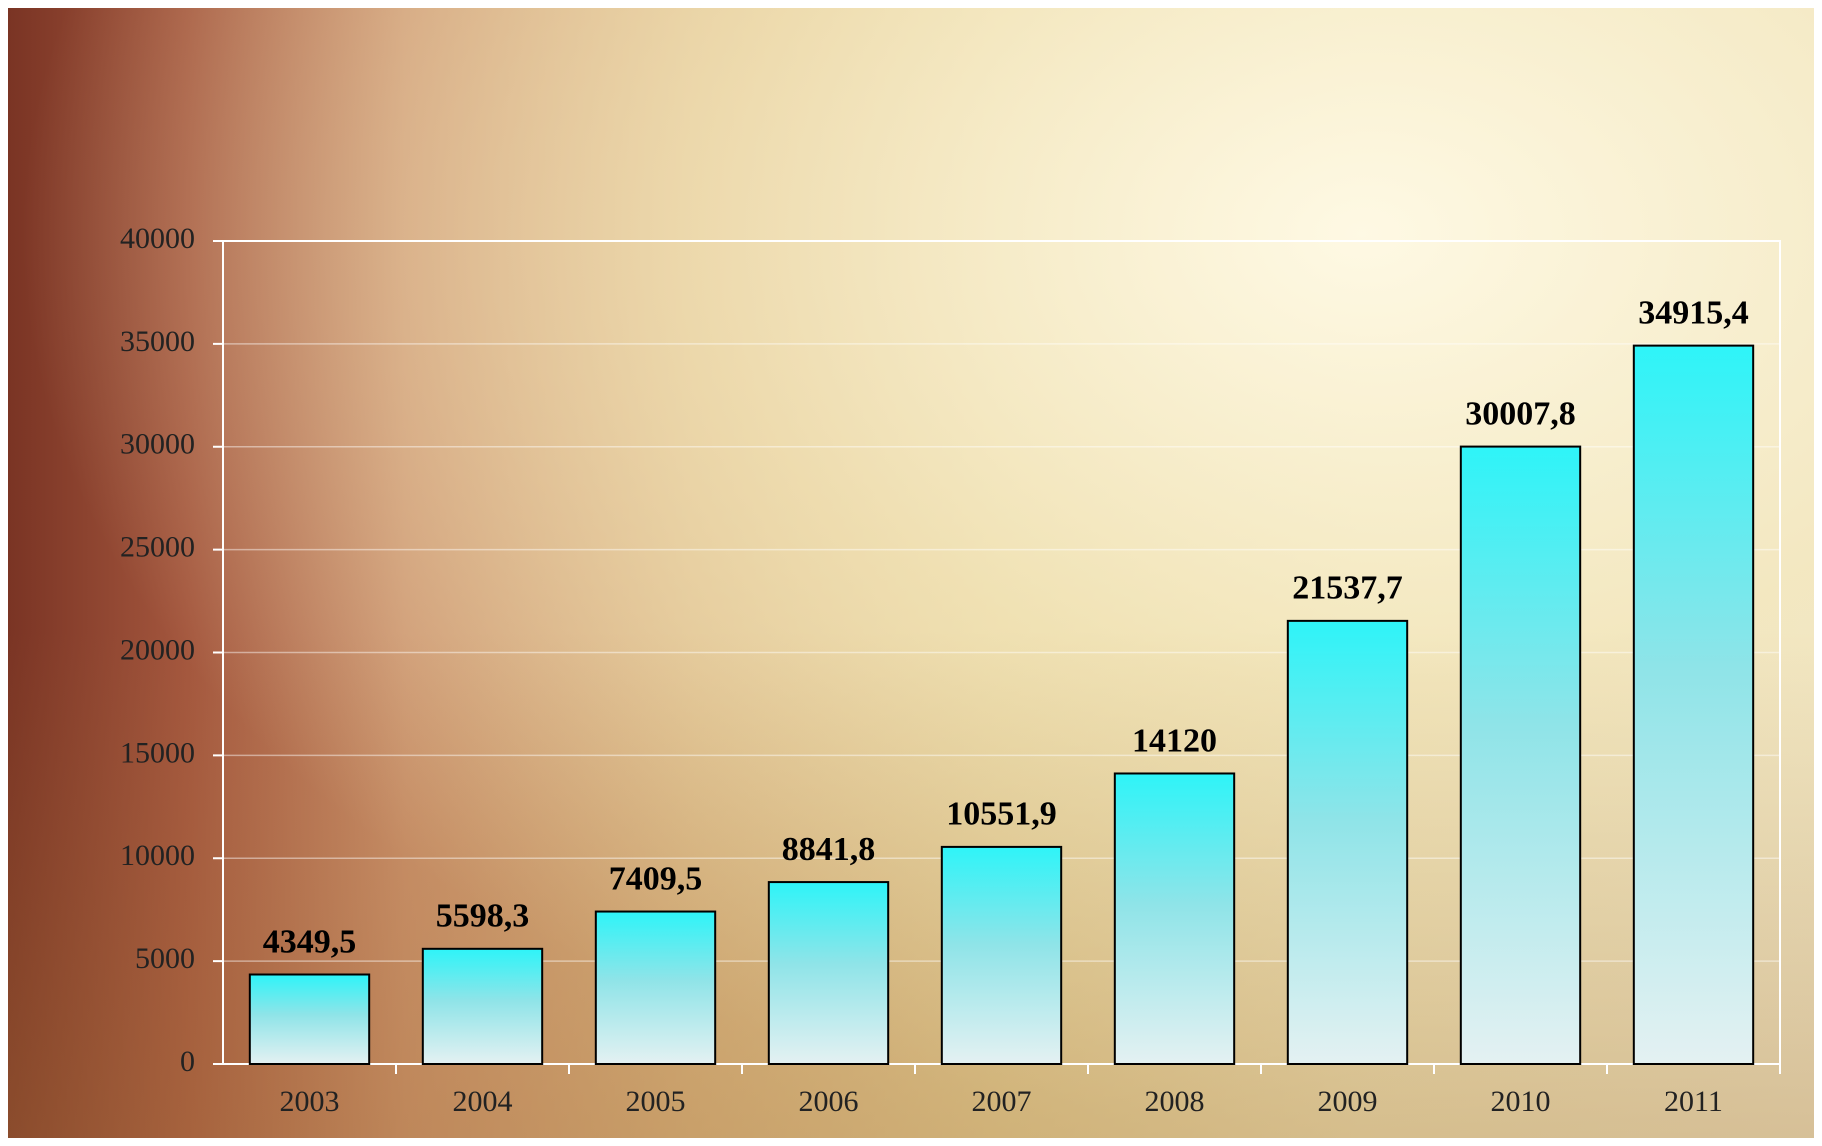  Describe the element at coordinates (1347, 588) in the screenshot. I see `value-label: 21537,7` at that location.